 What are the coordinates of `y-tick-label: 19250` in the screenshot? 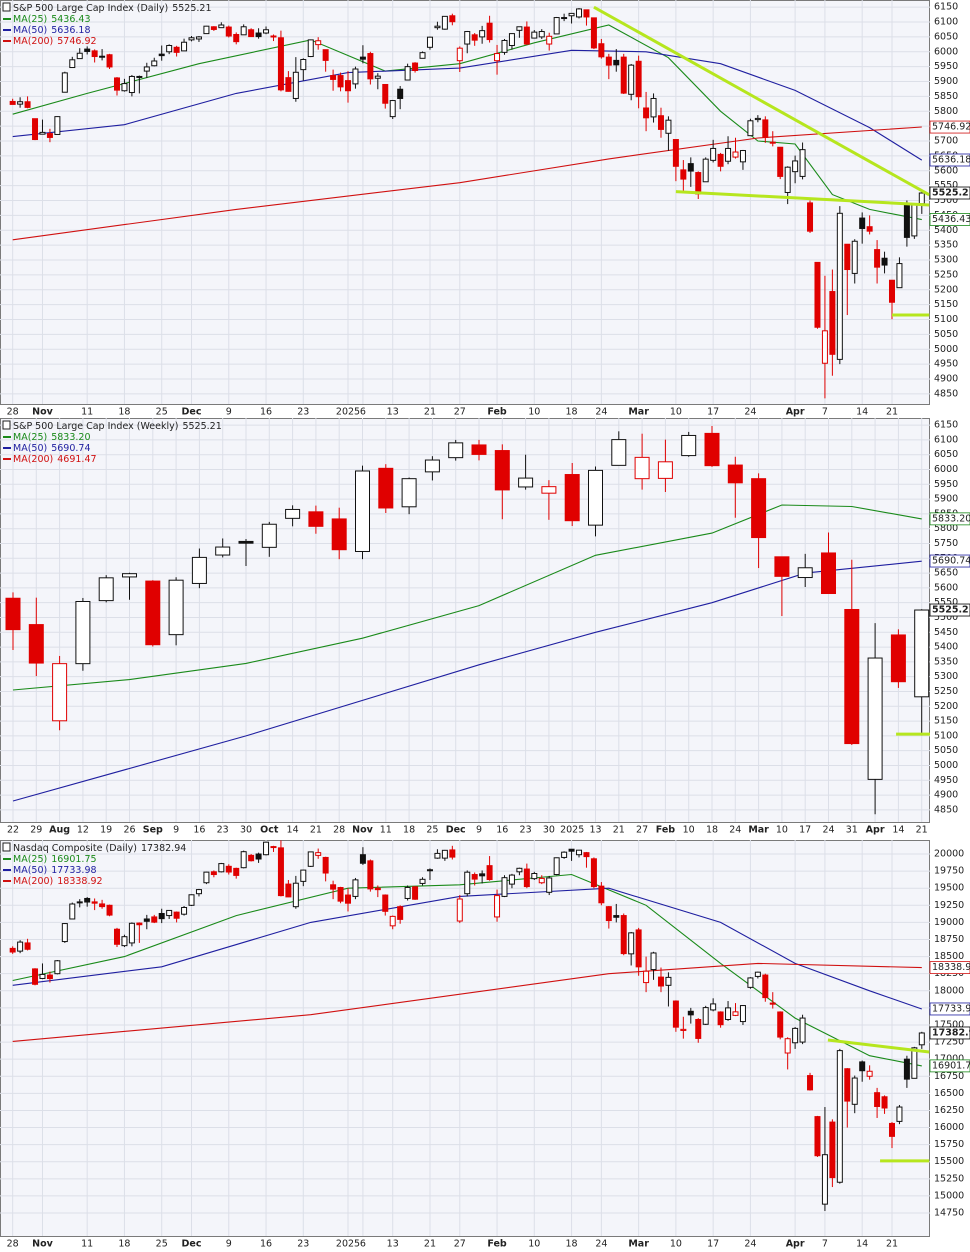 It's located at (949, 905).